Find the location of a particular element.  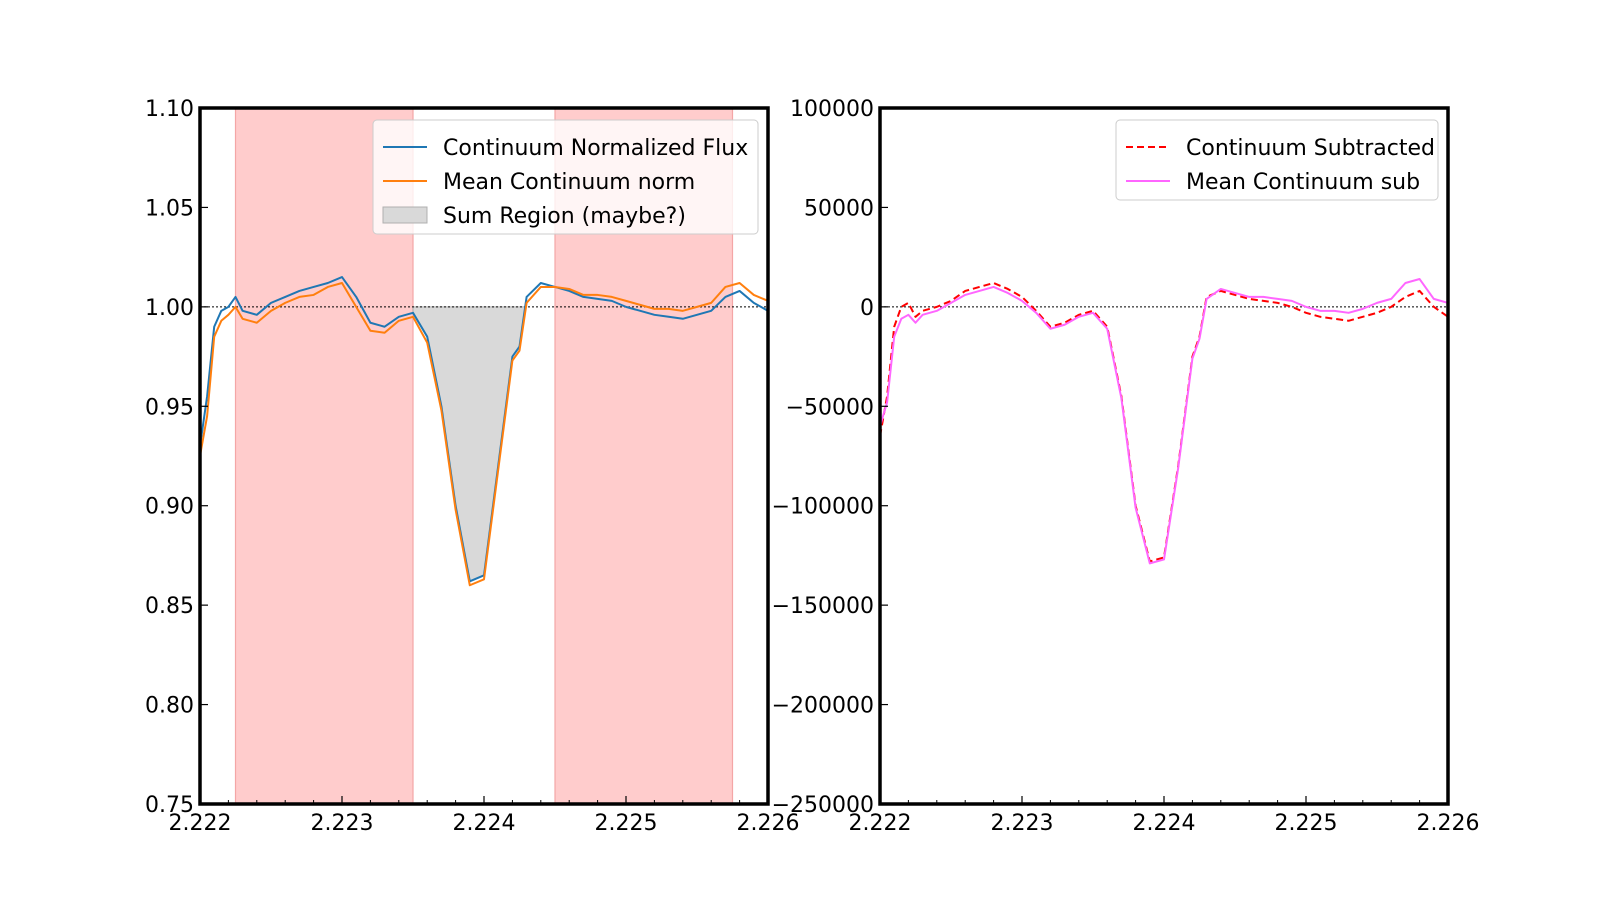

legend-label: Mean Continuum norm is located at coordinates (569, 182).